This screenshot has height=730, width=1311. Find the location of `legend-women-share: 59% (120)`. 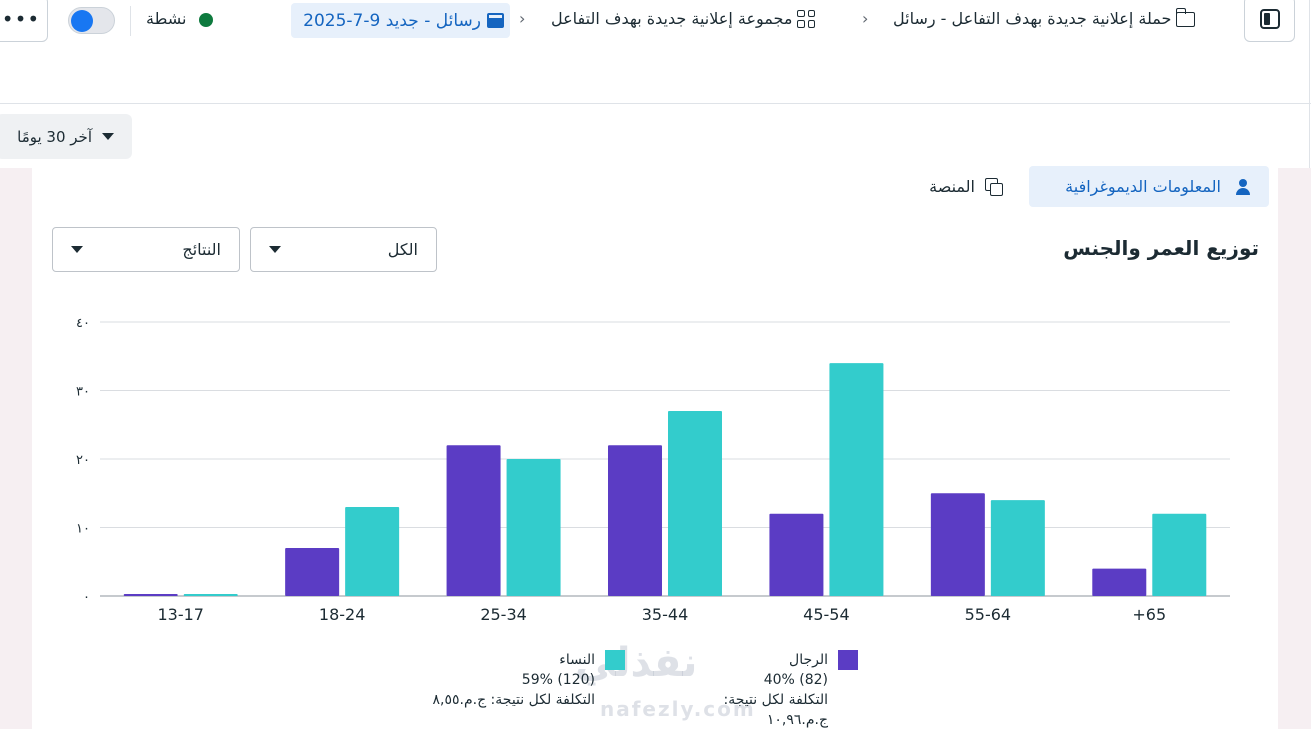

legend-women-share: 59% (120) is located at coordinates (558, 680).